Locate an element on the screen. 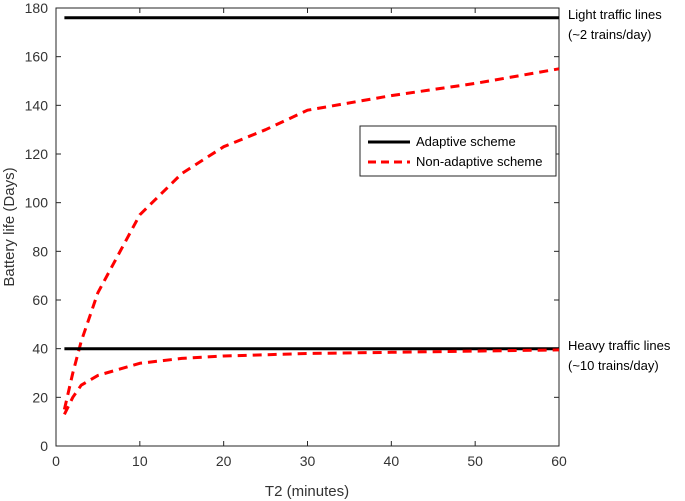 The image size is (685, 501). x-tick-label: 10 is located at coordinates (140, 461).